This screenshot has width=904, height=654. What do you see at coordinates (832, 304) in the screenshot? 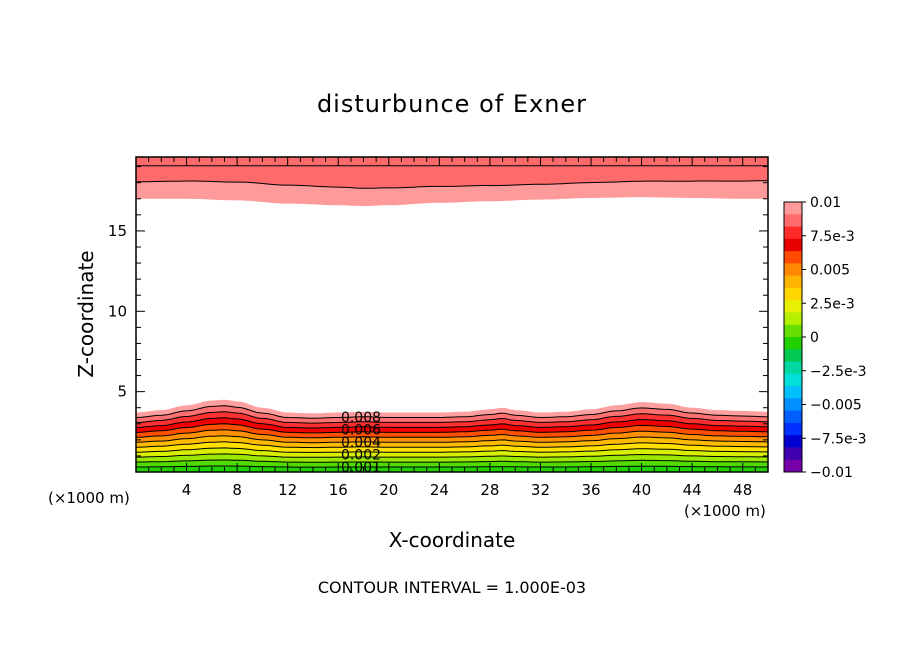
I see `colorbar-label: 2.5e-3` at bounding box center [832, 304].